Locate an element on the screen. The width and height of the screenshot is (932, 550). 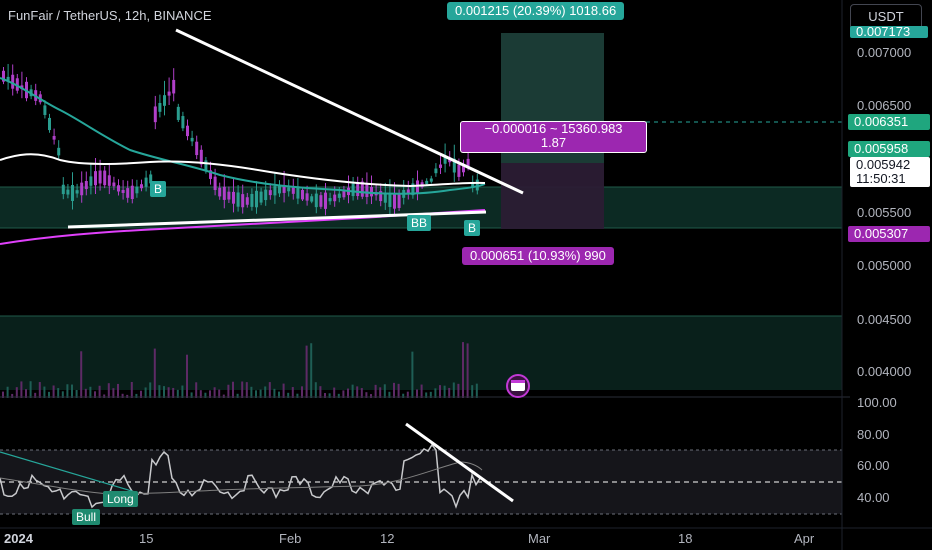
price-candles is located at coordinates (240, 140).